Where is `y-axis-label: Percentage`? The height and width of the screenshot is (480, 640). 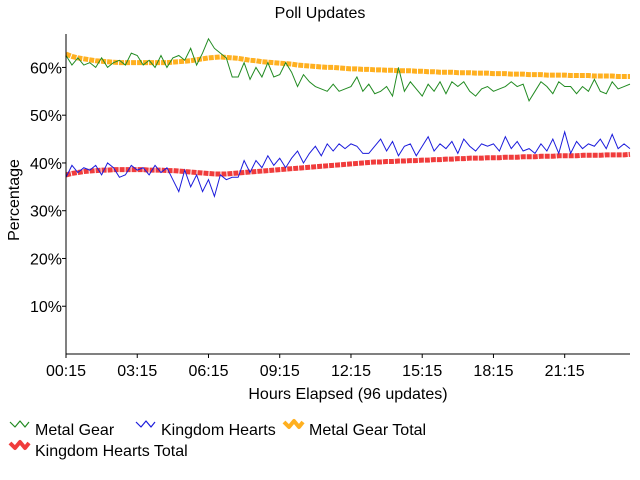 y-axis-label: Percentage is located at coordinates (14, 200).